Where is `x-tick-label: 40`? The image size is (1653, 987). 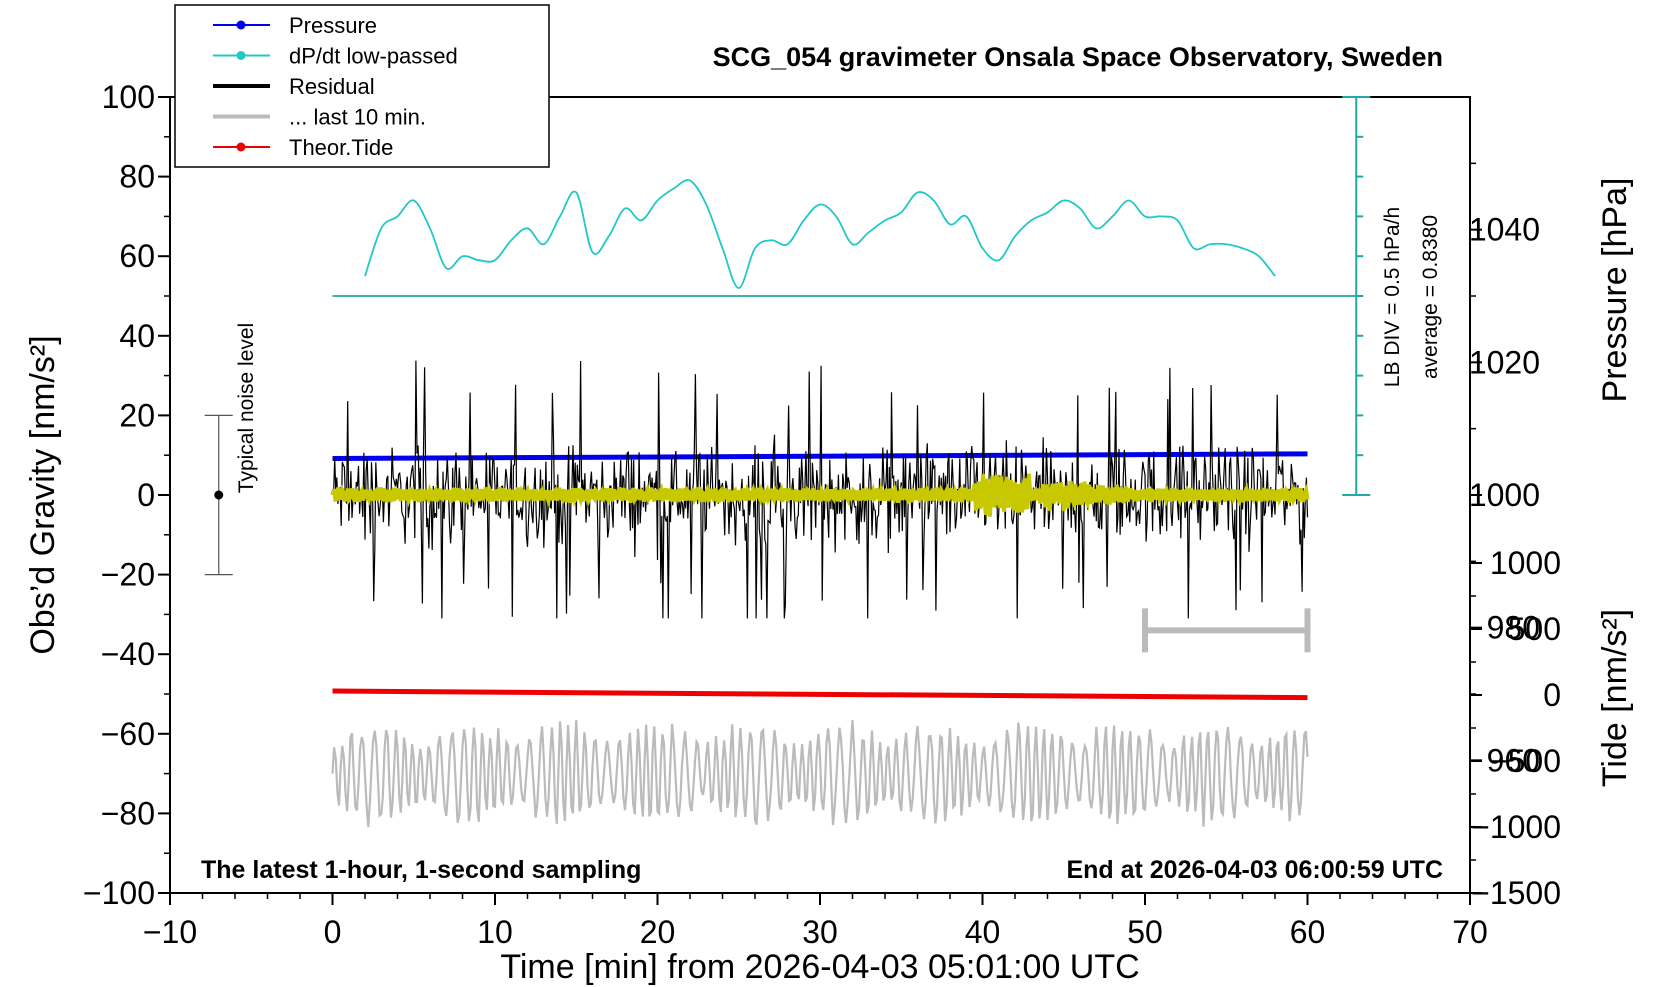
x-tick-label: 40 is located at coordinates (983, 932).